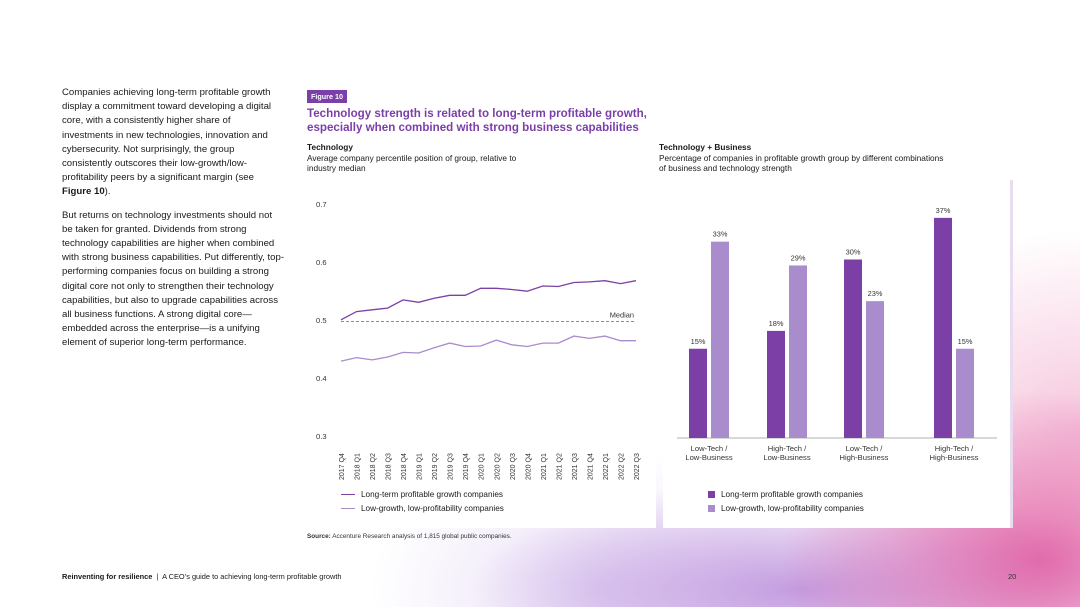  What do you see at coordinates (342, 466) in the screenshot?
I see `x-tick-label: 2017 Q4` at bounding box center [342, 466].